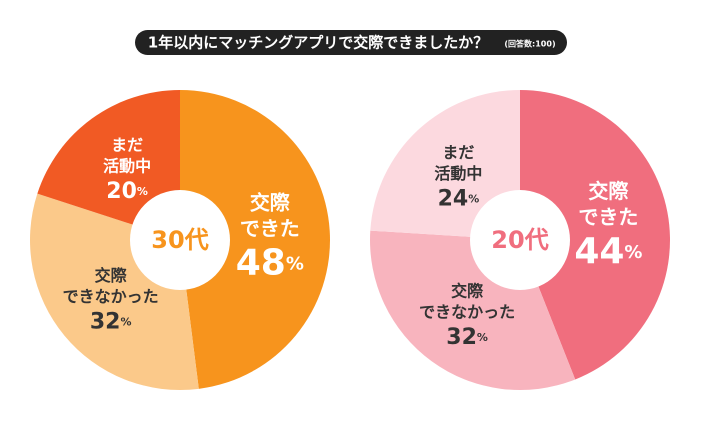  I want to click on chart-subtitle: (回答数:100), so click(529, 44).